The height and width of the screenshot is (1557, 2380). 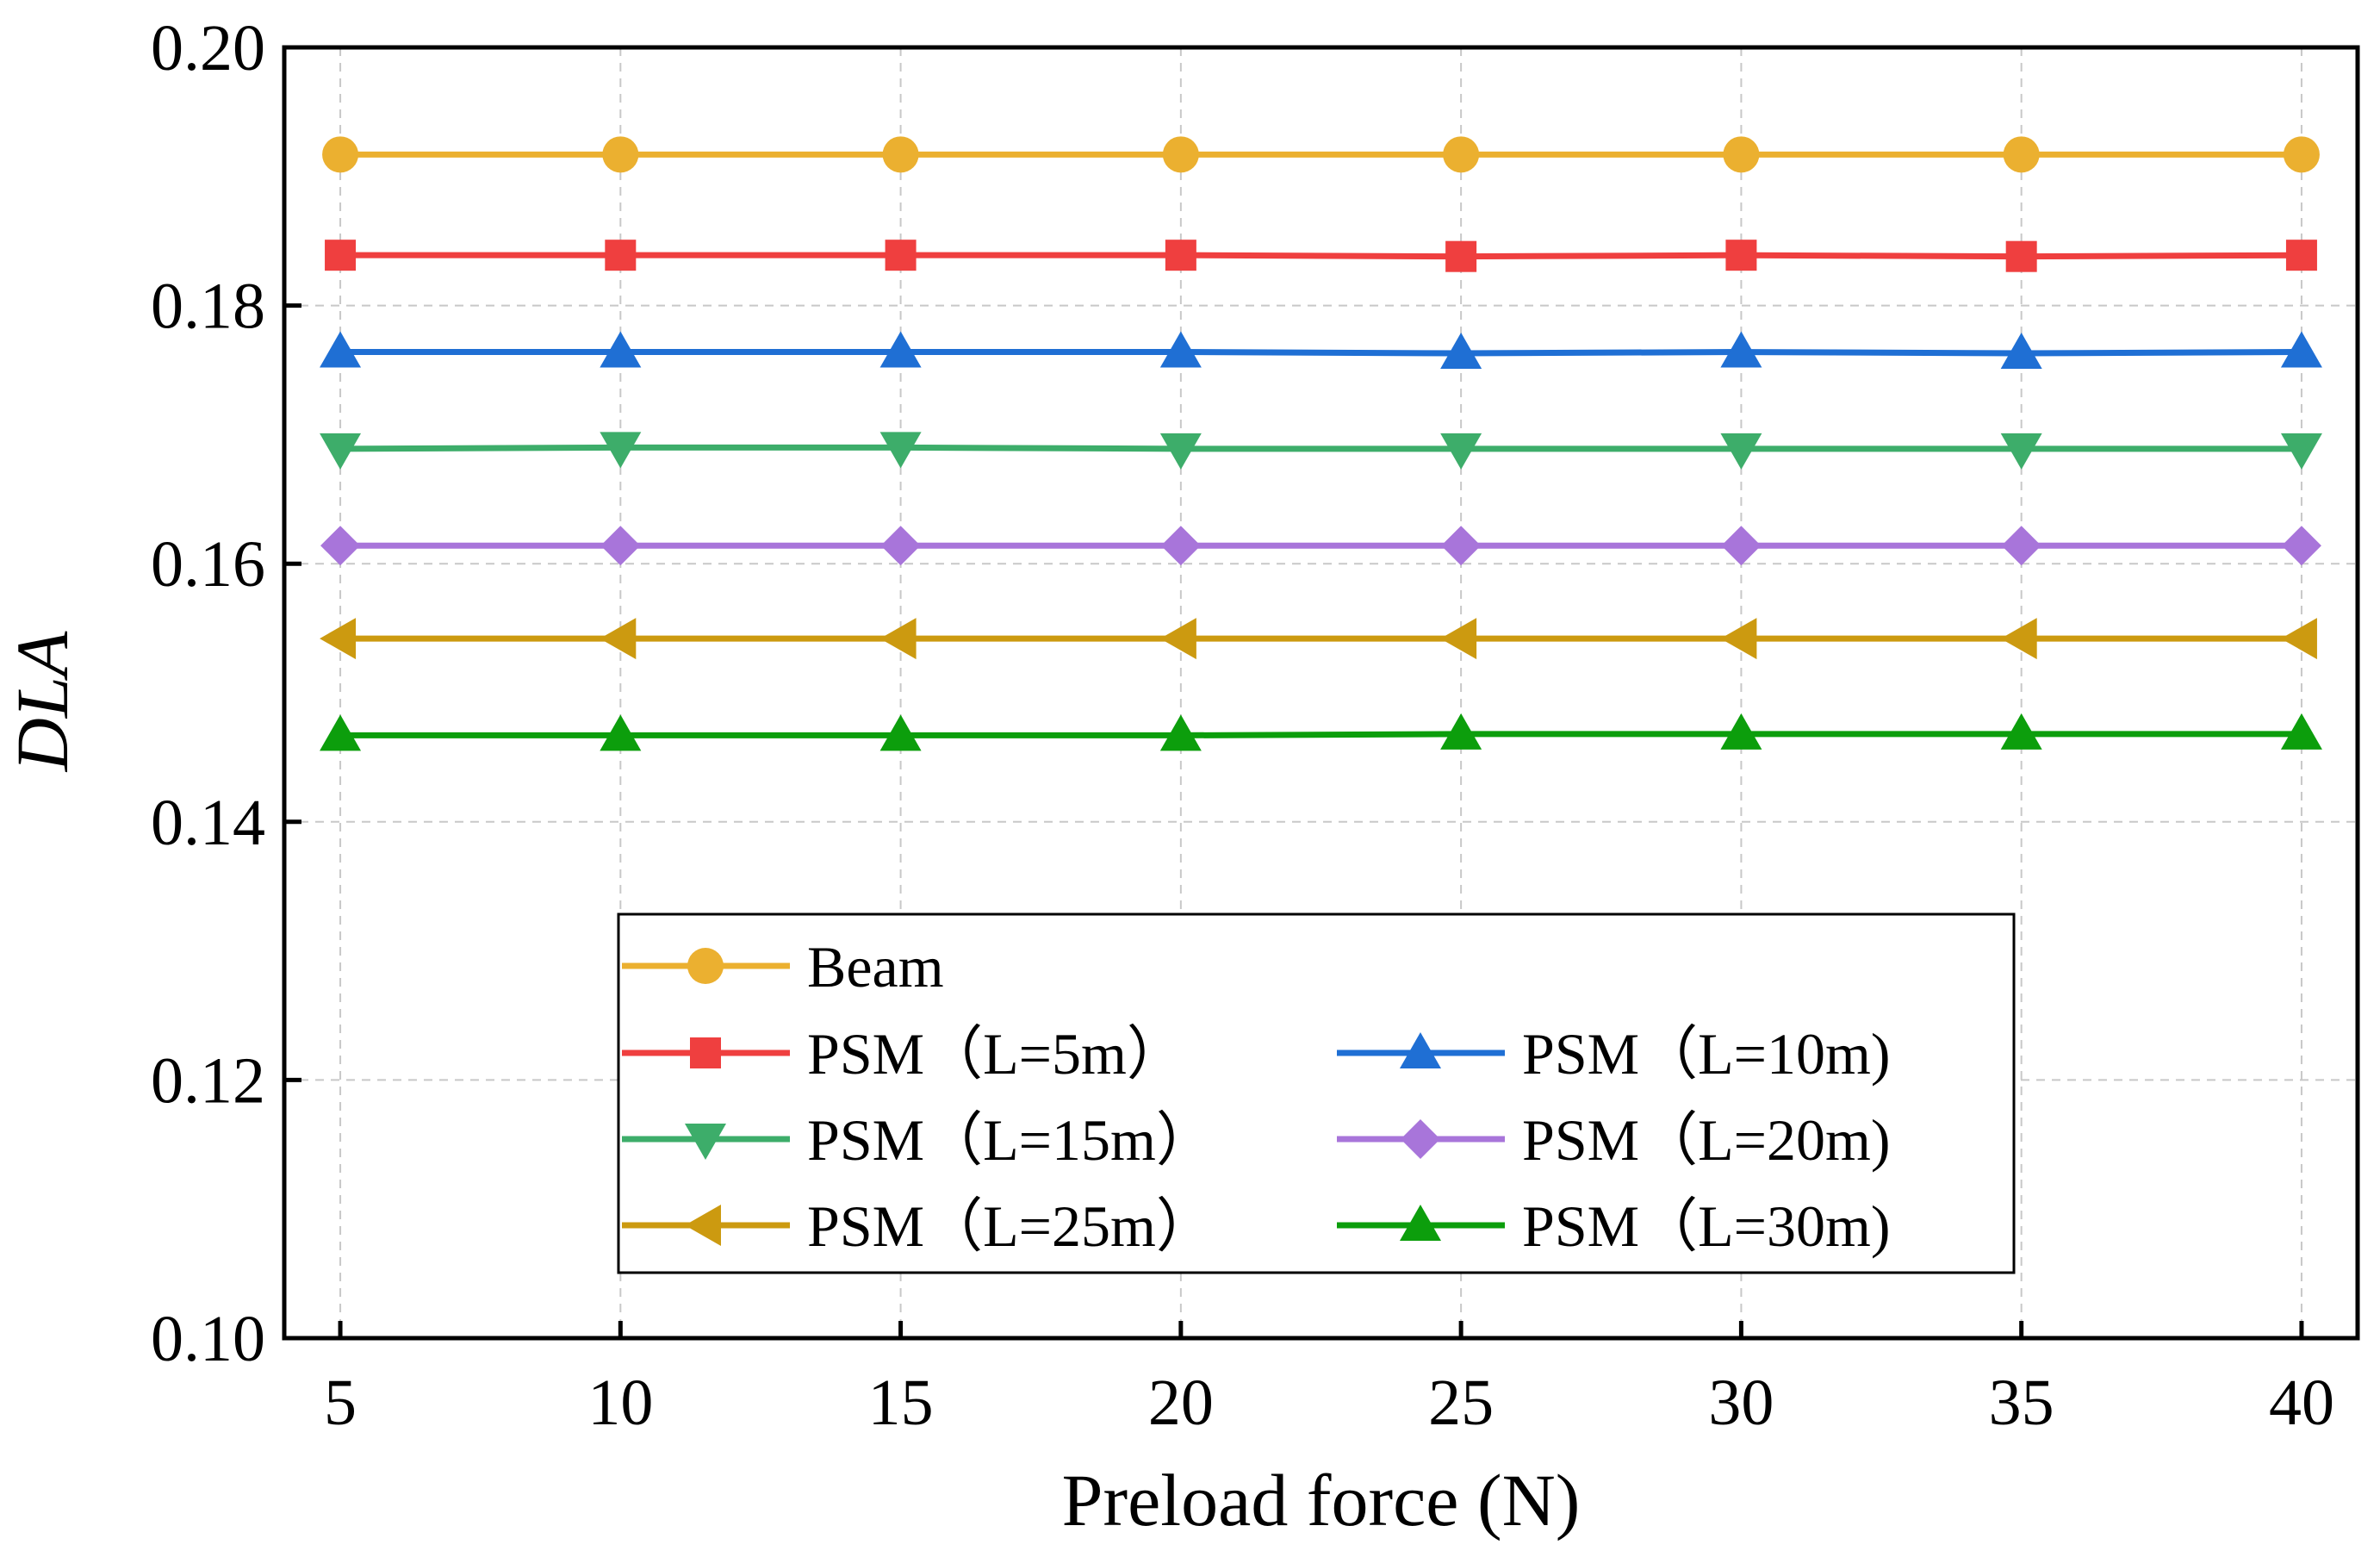 What do you see at coordinates (1461, 1403) in the screenshot?
I see `x-tick-label-4: 25` at bounding box center [1461, 1403].